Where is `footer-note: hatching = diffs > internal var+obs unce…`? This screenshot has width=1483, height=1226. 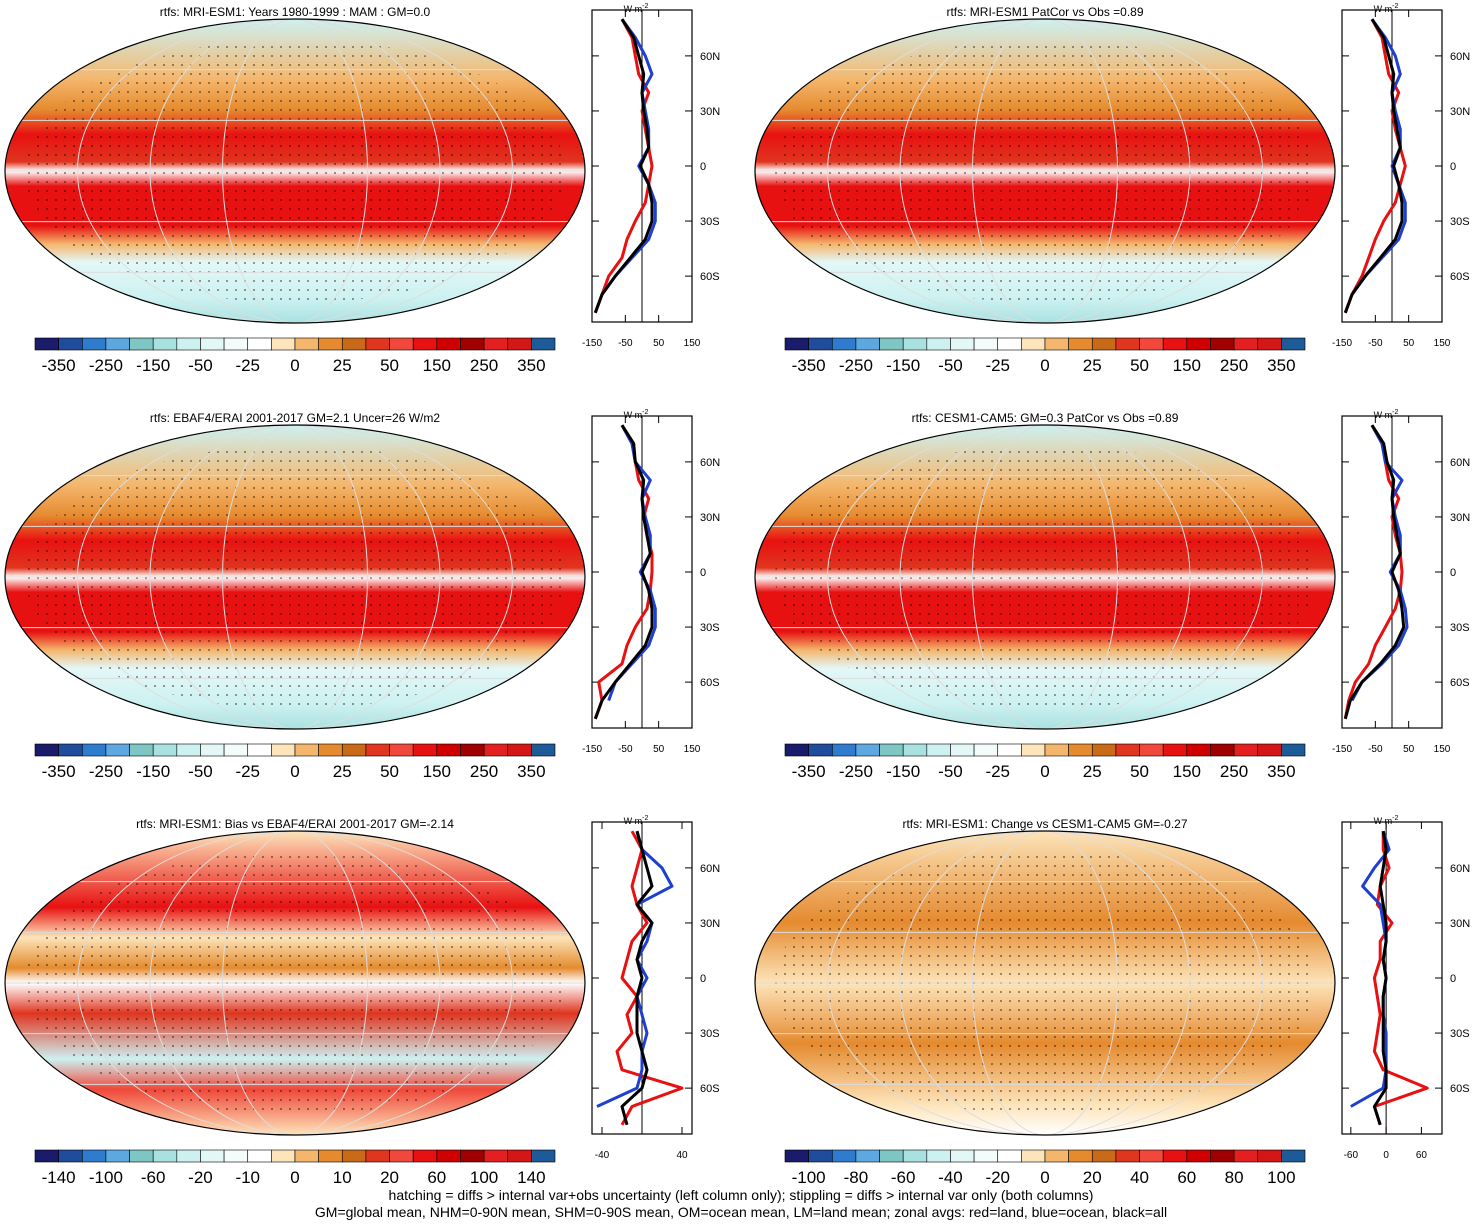 footer-note: hatching = diffs > internal var+obs unce… is located at coordinates (741, 1195).